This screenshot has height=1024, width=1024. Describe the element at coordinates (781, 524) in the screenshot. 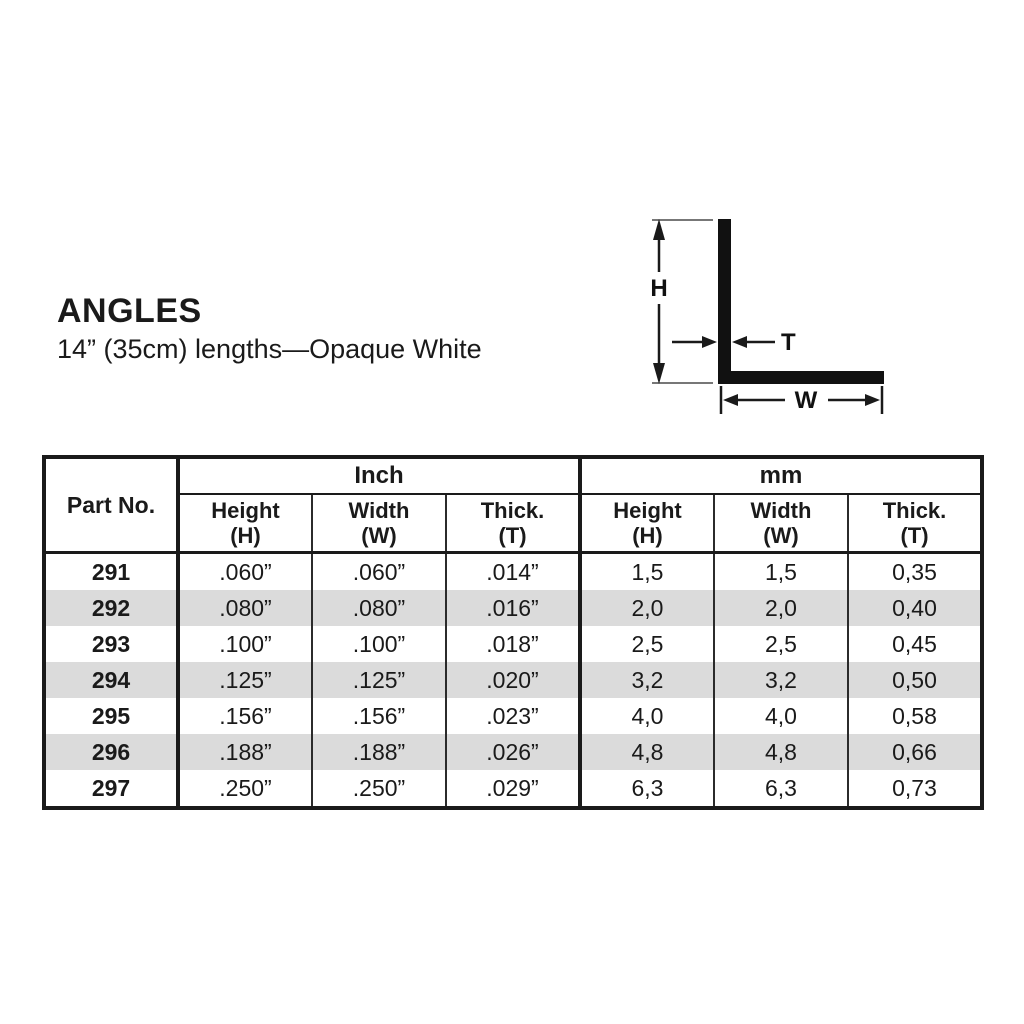

I see `col-header-mm-width: Width (W)` at that location.